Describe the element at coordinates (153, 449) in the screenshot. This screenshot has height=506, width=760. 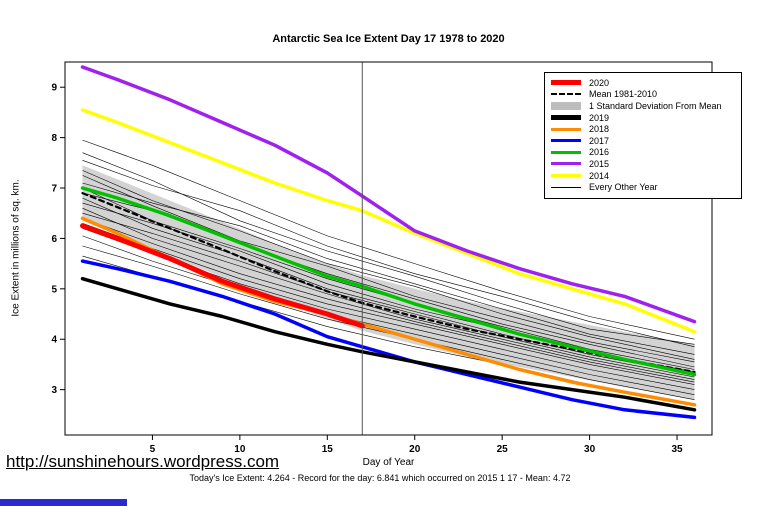
I see `x-tick-label: 5` at that location.